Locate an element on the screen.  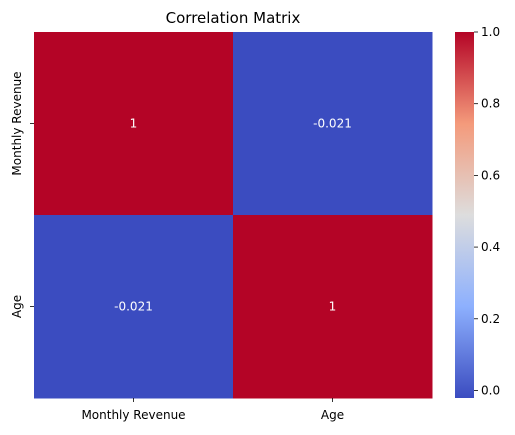
y-tick-label: Monthly Revenue is located at coordinates (17, 123).